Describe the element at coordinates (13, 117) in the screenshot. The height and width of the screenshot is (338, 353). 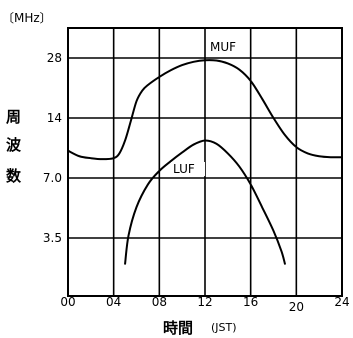
I see `y-axis-label-char: 周` at that location.